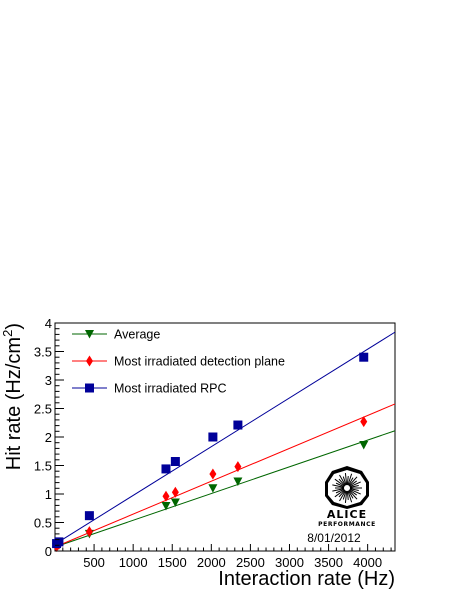 Image resolution: width=457 pixels, height=591 pixels. What do you see at coordinates (48, 494) in the screenshot?
I see `y-tick-label: 1` at bounding box center [48, 494].